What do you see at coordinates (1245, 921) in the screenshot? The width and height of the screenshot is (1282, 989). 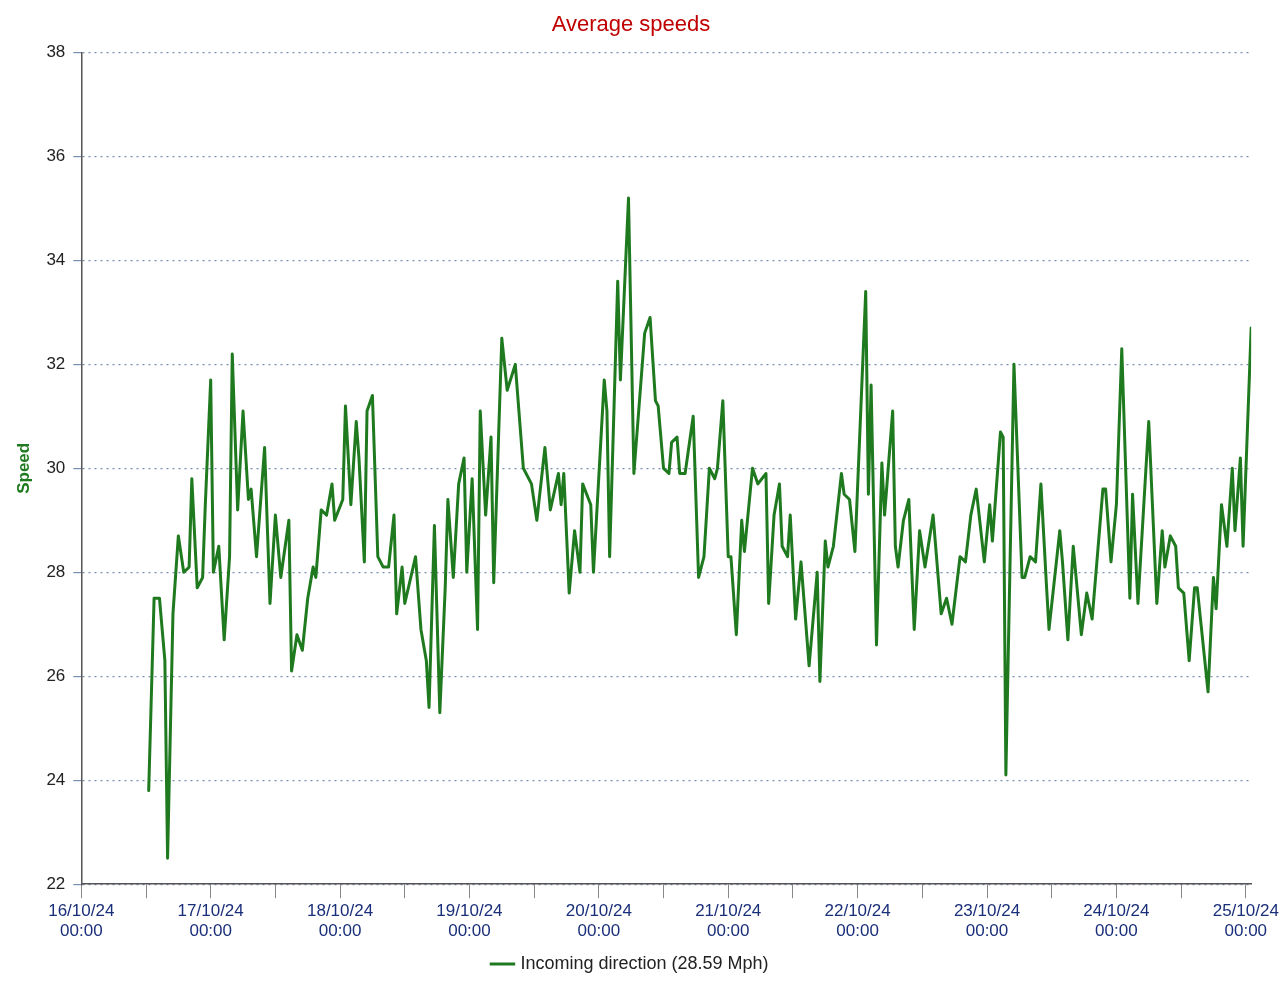 I see `x-tick-label: 25/10/24 00:00` at bounding box center [1245, 921].